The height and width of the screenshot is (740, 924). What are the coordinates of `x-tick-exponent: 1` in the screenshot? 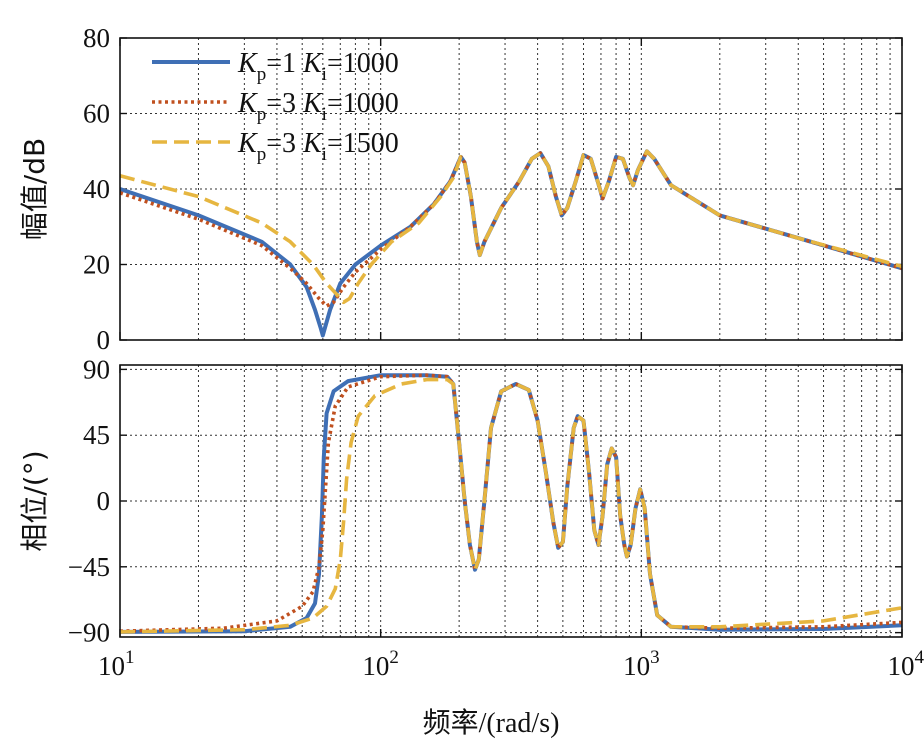 It's located at (130, 657).